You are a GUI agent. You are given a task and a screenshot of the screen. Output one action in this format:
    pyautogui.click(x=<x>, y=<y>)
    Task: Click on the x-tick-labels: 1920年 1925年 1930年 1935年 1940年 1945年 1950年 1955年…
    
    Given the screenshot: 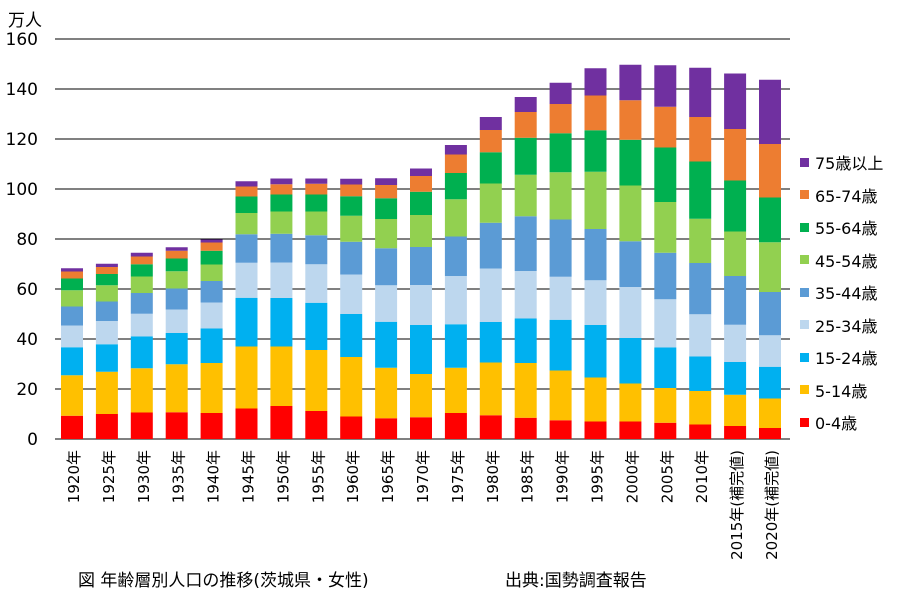 What is the action you would take?
    pyautogui.click(x=423, y=505)
    